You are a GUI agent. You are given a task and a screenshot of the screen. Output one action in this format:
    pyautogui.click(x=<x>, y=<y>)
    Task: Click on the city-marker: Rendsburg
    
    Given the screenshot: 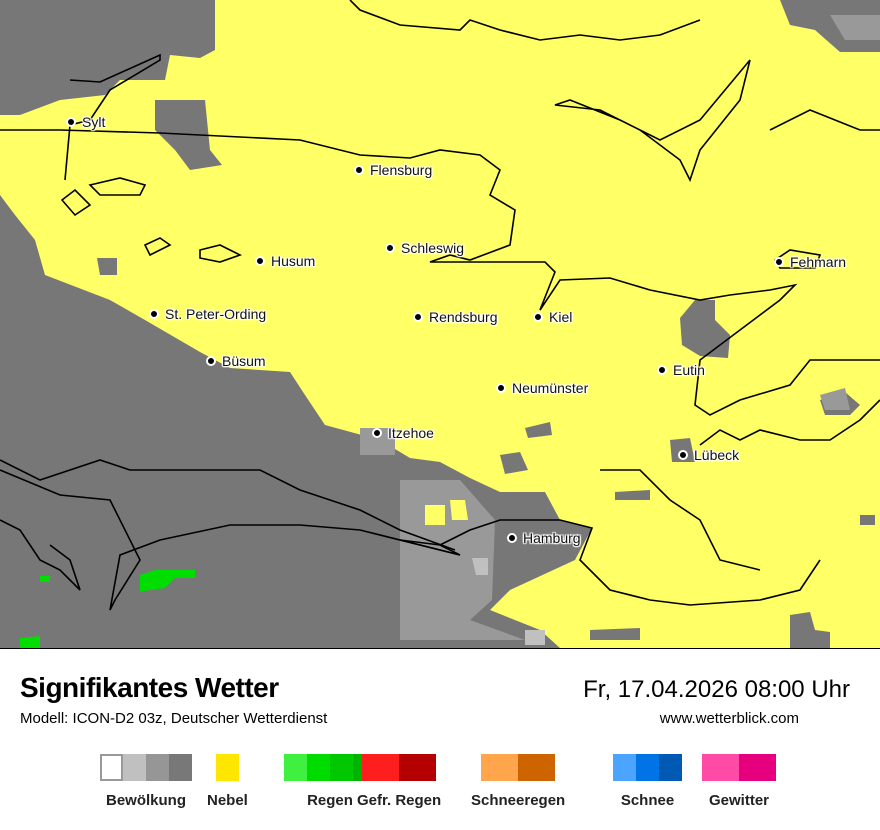 What is the action you would take?
    pyautogui.click(x=455, y=317)
    